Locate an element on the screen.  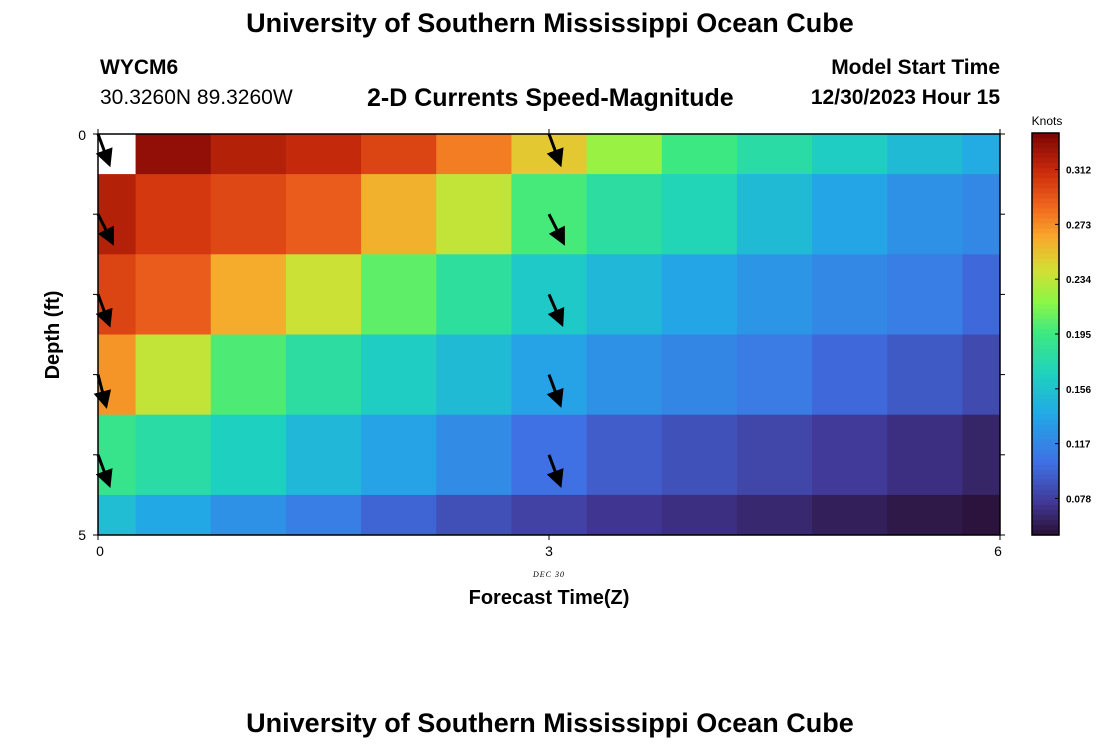
date-label: DEC 30 is located at coordinates (548, 574).